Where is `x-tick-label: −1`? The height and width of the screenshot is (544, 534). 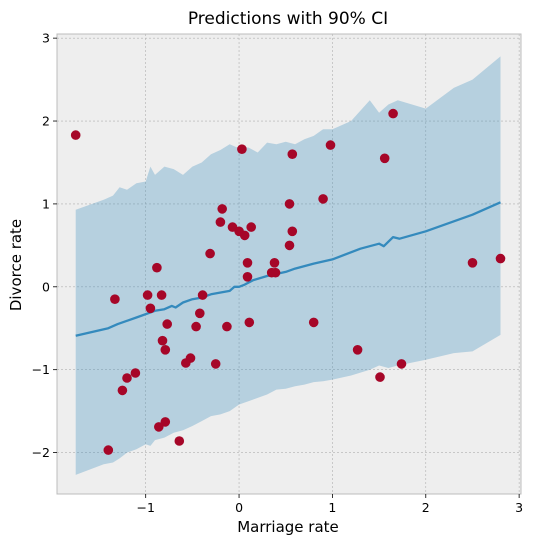 x-tick-label: −1 is located at coordinates (145, 507).